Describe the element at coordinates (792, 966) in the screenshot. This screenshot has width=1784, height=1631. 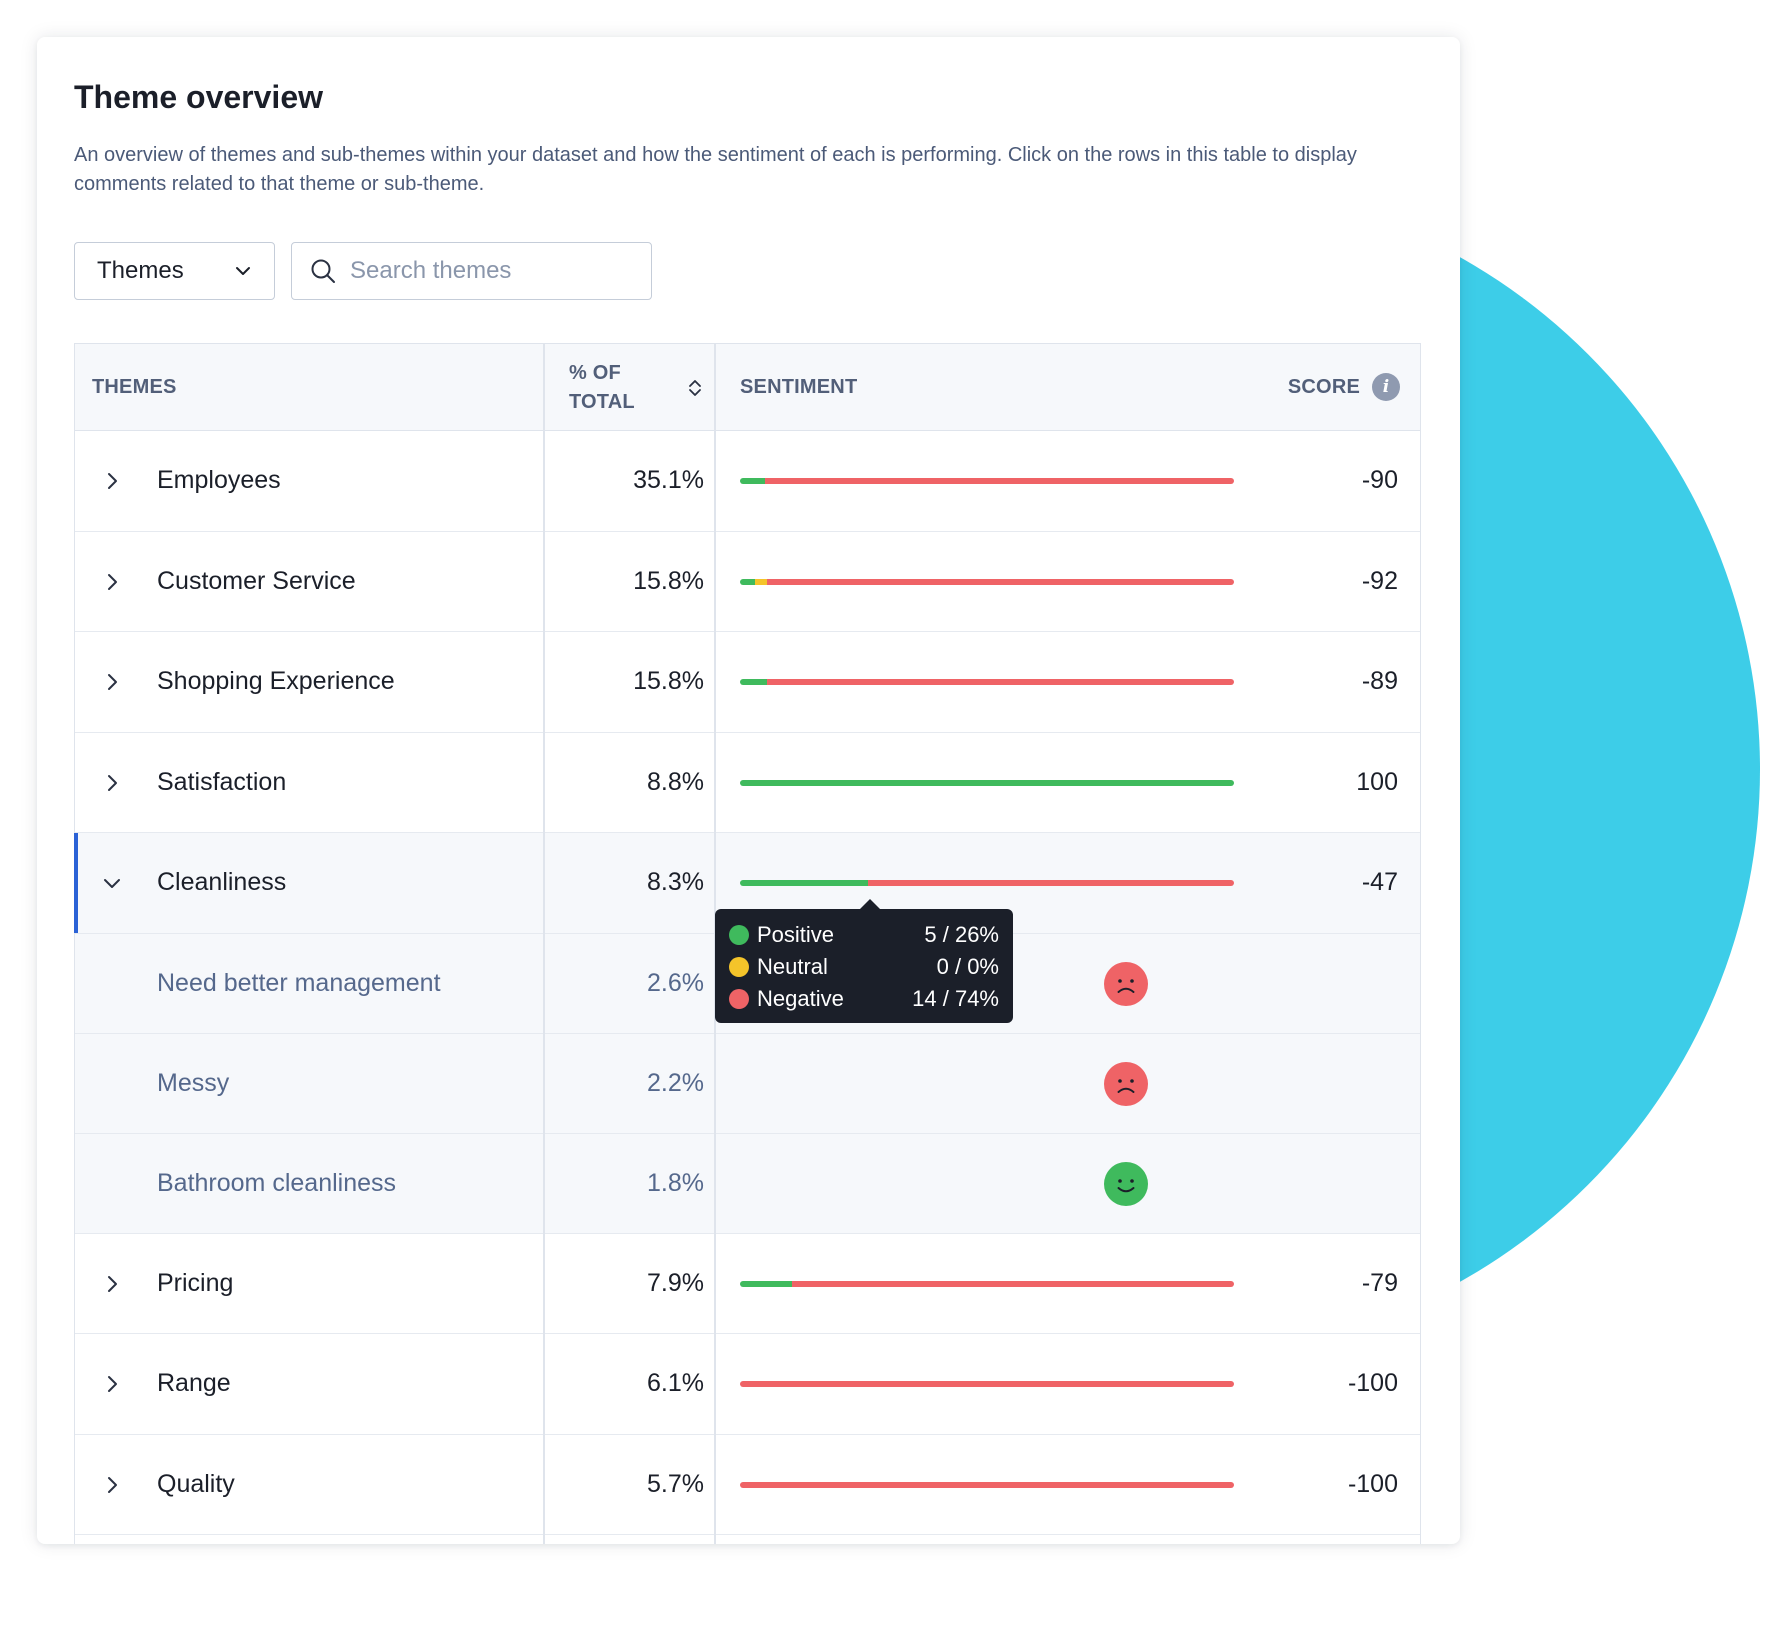
I see `tooltip-neutral-label: Neutral` at that location.